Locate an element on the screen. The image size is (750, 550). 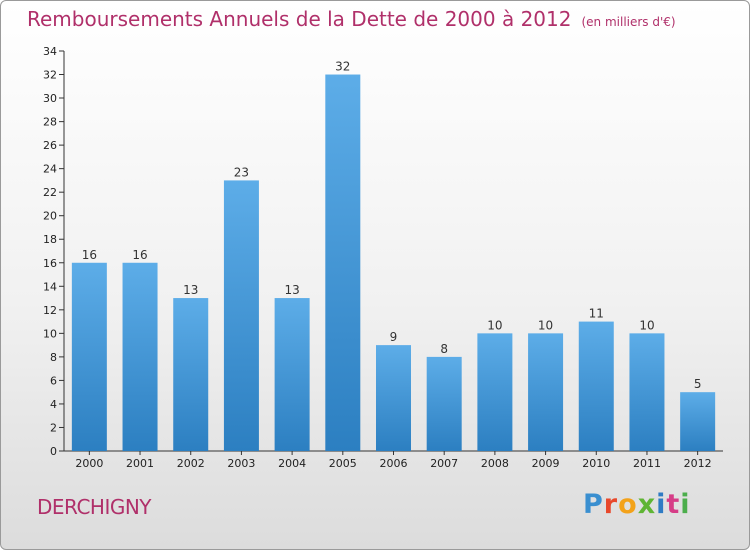
proxiti-logo: Proxiti is located at coordinates (637, 504).